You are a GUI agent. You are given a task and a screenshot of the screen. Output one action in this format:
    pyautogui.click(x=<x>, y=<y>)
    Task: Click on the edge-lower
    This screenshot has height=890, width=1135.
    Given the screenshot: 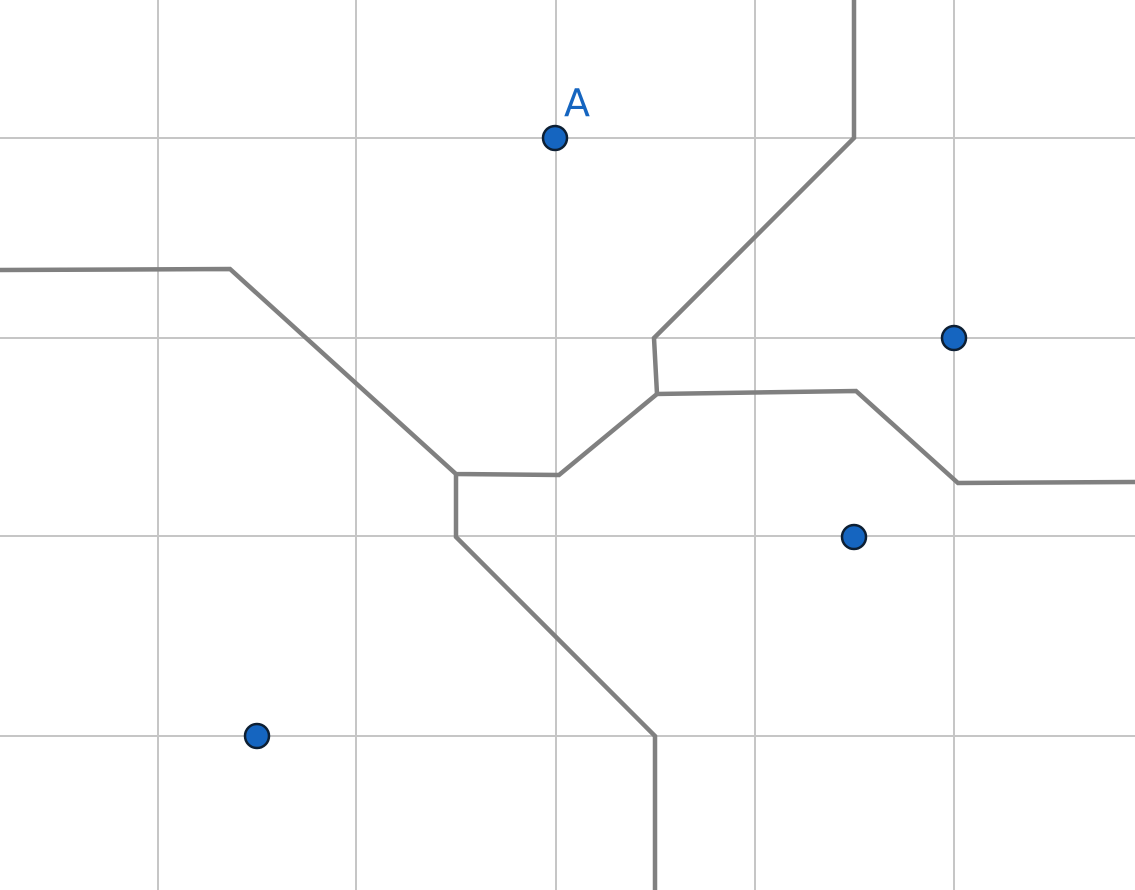 What is the action you would take?
    pyautogui.click(x=555, y=682)
    